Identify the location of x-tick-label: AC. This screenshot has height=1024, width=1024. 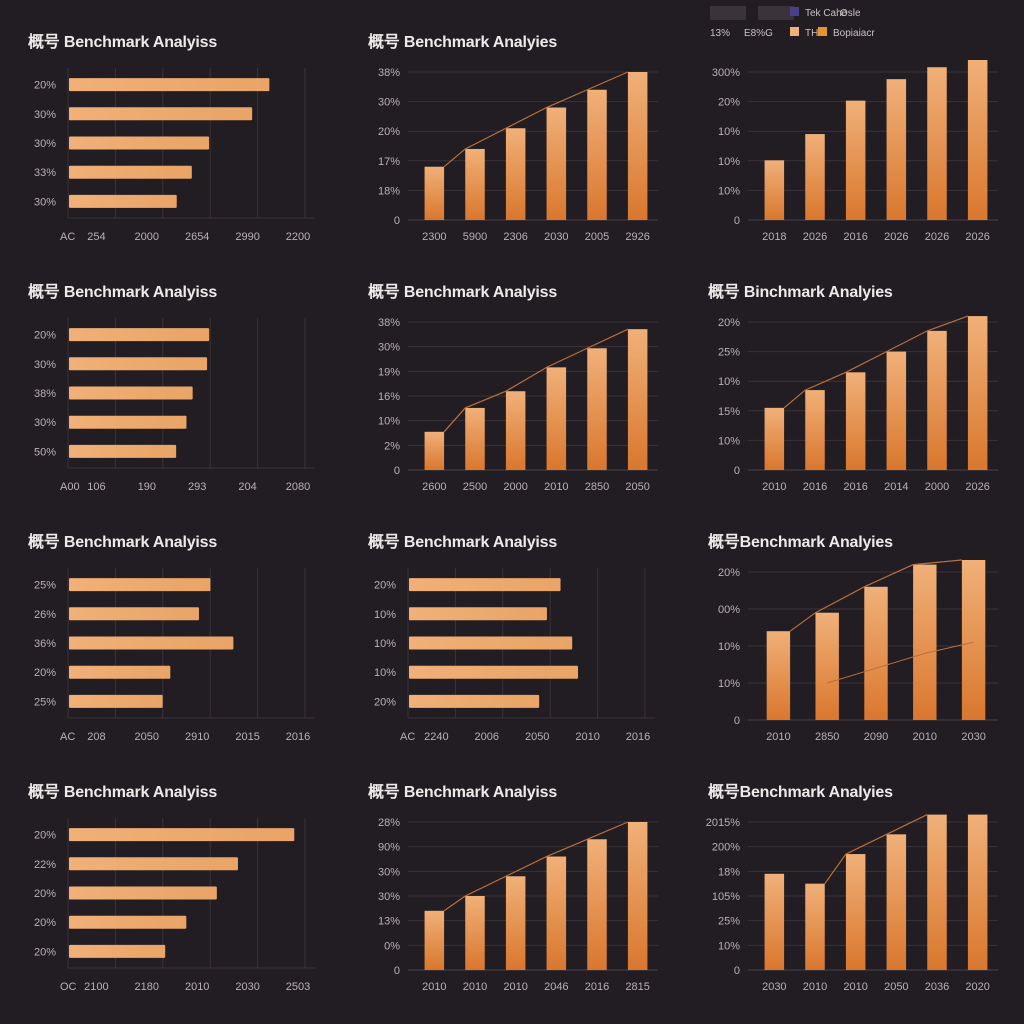
(67, 237).